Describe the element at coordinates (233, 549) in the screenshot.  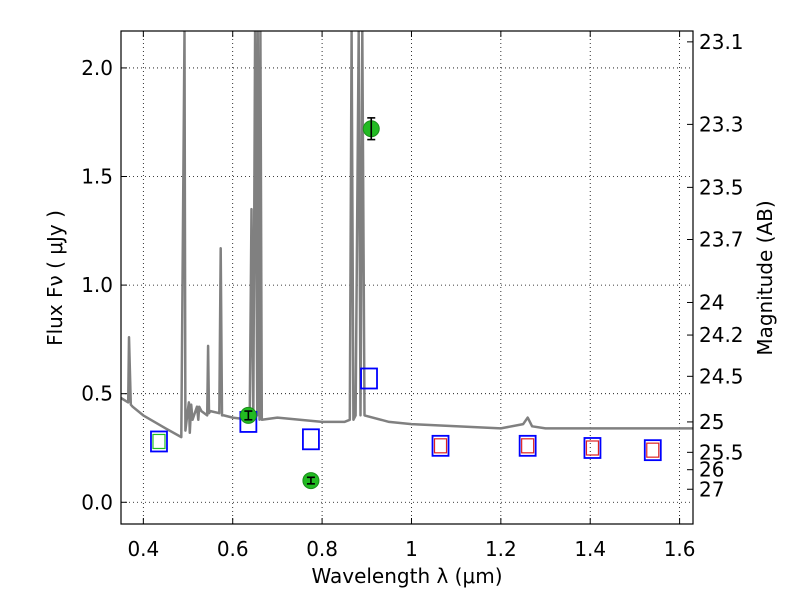
I see `x-tick-label: 0.6` at that location.